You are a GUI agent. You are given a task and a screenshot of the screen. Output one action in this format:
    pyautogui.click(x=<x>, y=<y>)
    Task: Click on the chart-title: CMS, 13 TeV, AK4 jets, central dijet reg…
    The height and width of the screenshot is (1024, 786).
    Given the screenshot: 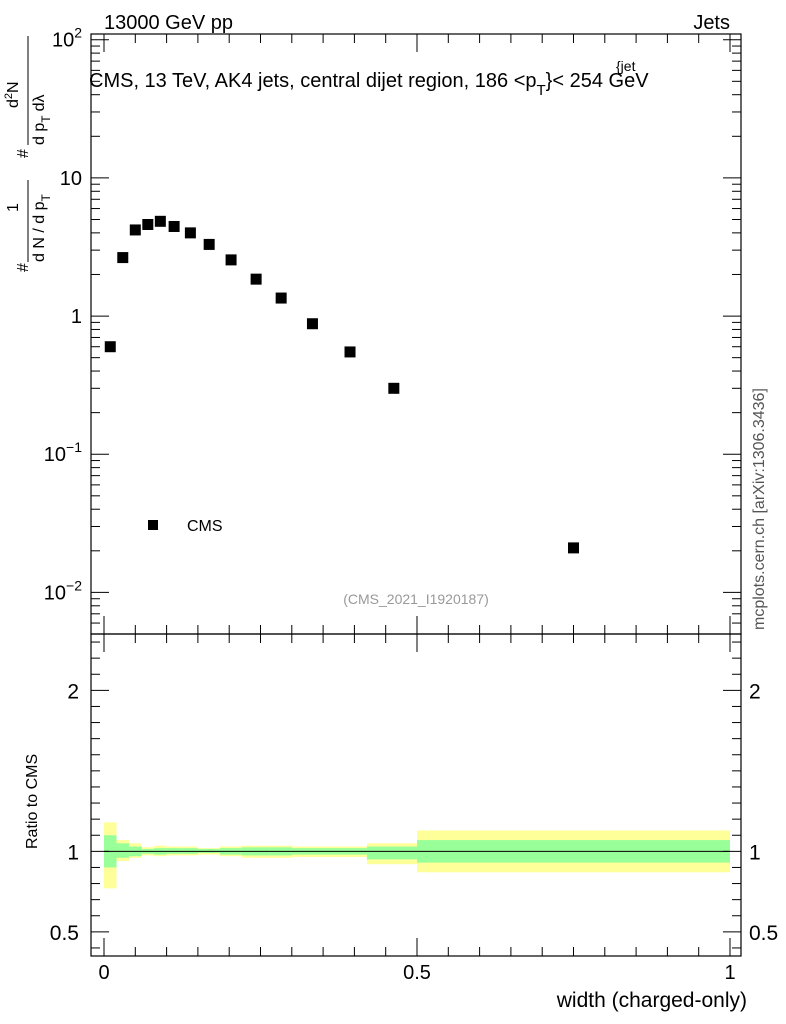 What is the action you would take?
    pyautogui.click(x=369, y=84)
    